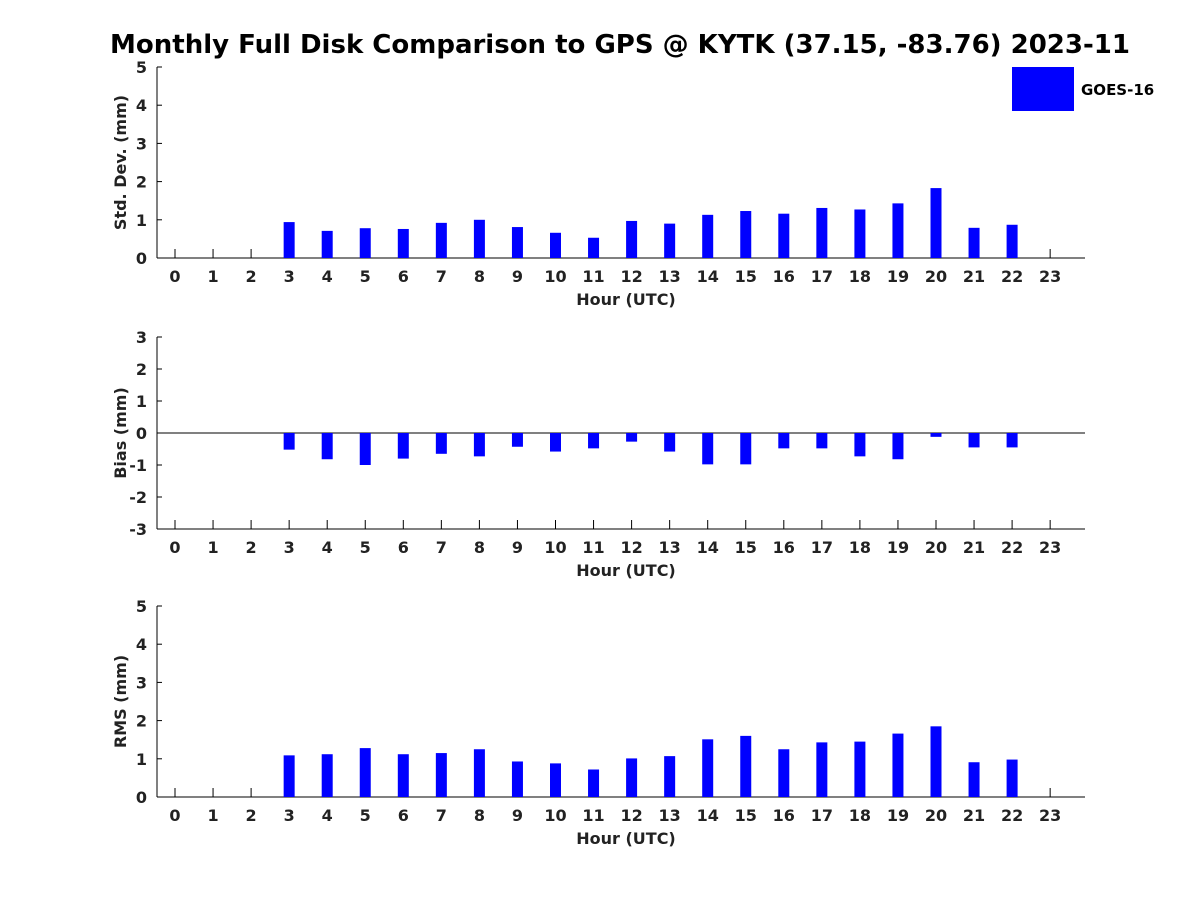 This screenshot has width=1200, height=900. What do you see at coordinates (120, 433) in the screenshot?
I see `y-axis-label: Bias (mm)` at bounding box center [120, 433].